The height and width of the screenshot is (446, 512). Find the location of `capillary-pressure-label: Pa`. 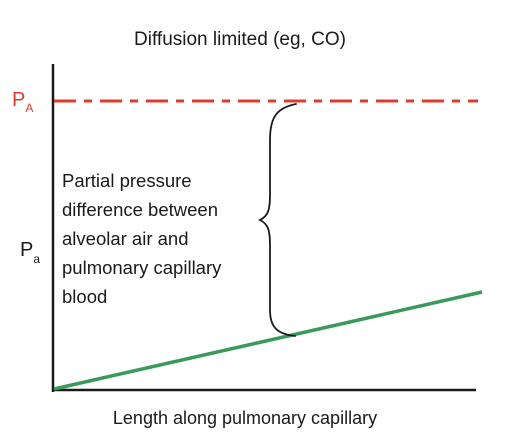

capillary-pressure-label: Pa is located at coordinates (30, 252).